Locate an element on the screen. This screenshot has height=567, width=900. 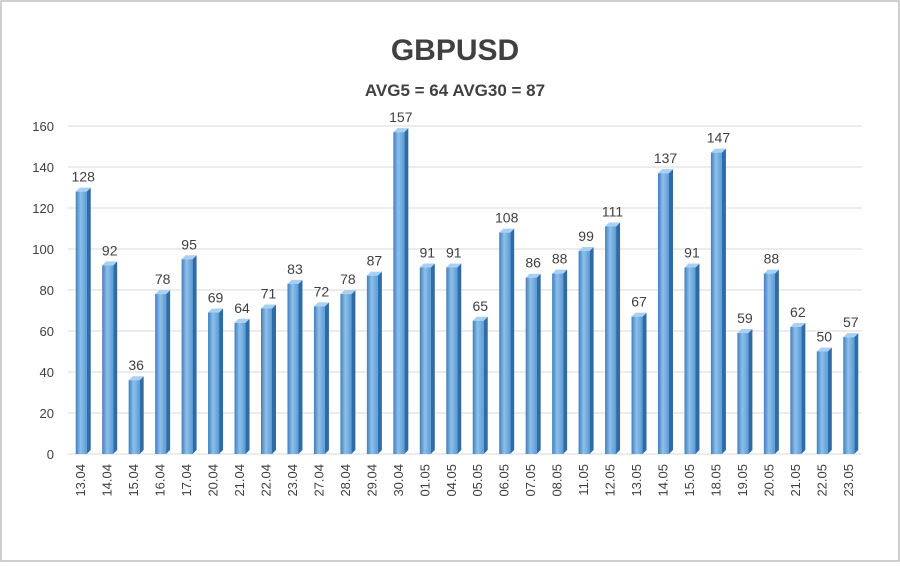
data-label: 99 is located at coordinates (586, 236).